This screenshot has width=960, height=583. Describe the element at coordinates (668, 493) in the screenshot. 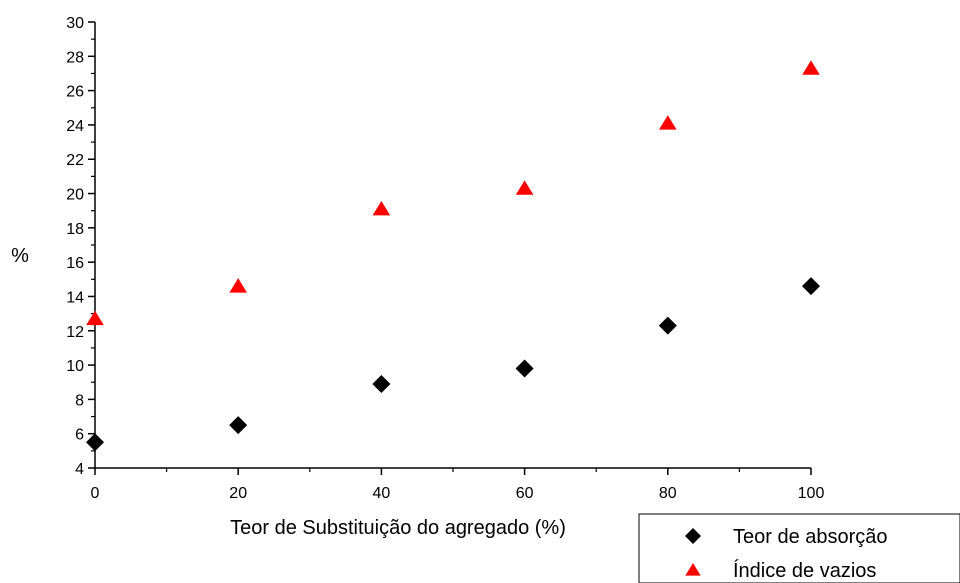

I see `x-tick-label: 80` at that location.